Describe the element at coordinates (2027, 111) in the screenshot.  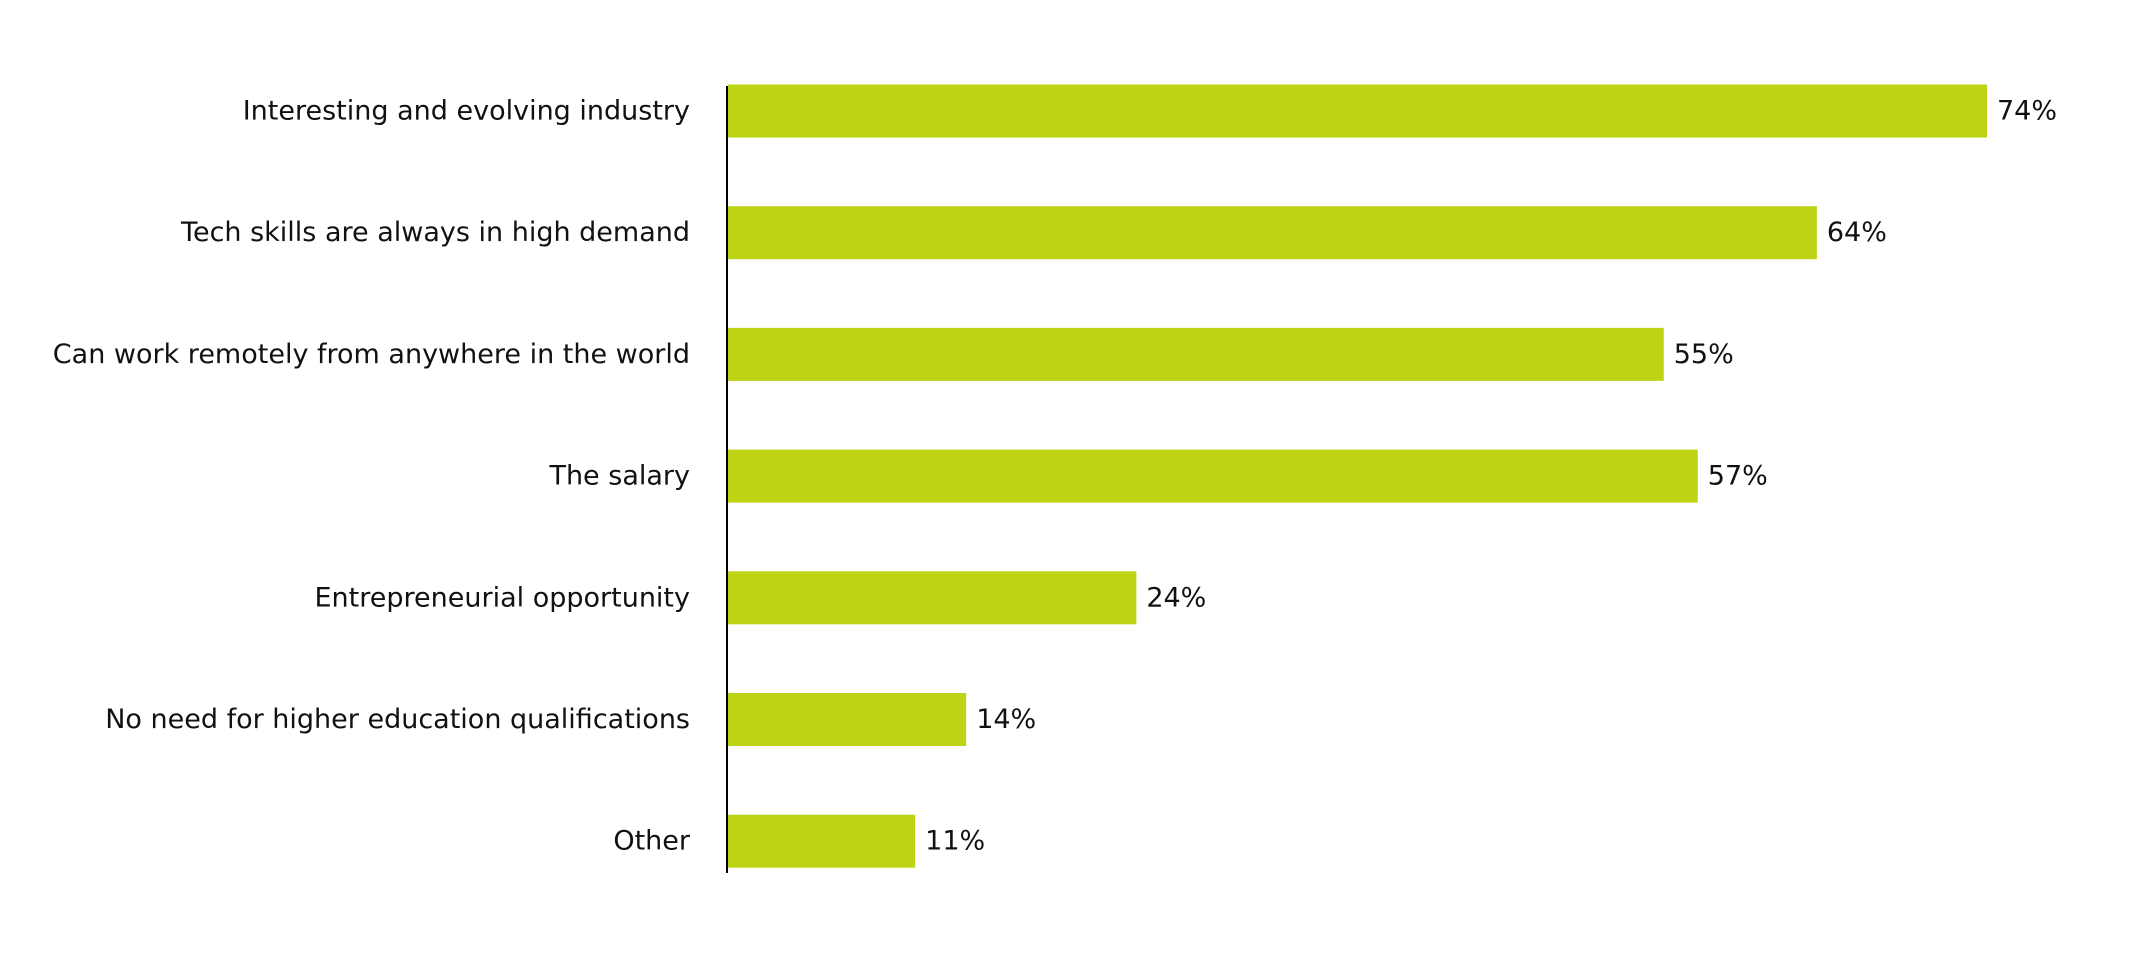
I see `value-label-0: 74%` at that location.